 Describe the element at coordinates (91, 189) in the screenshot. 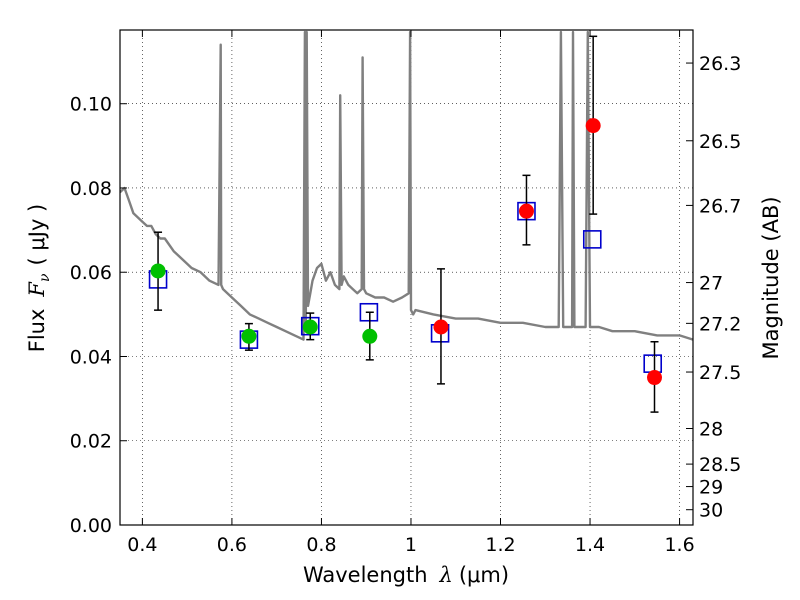

I see `y-tick-label: 0.08` at that location.